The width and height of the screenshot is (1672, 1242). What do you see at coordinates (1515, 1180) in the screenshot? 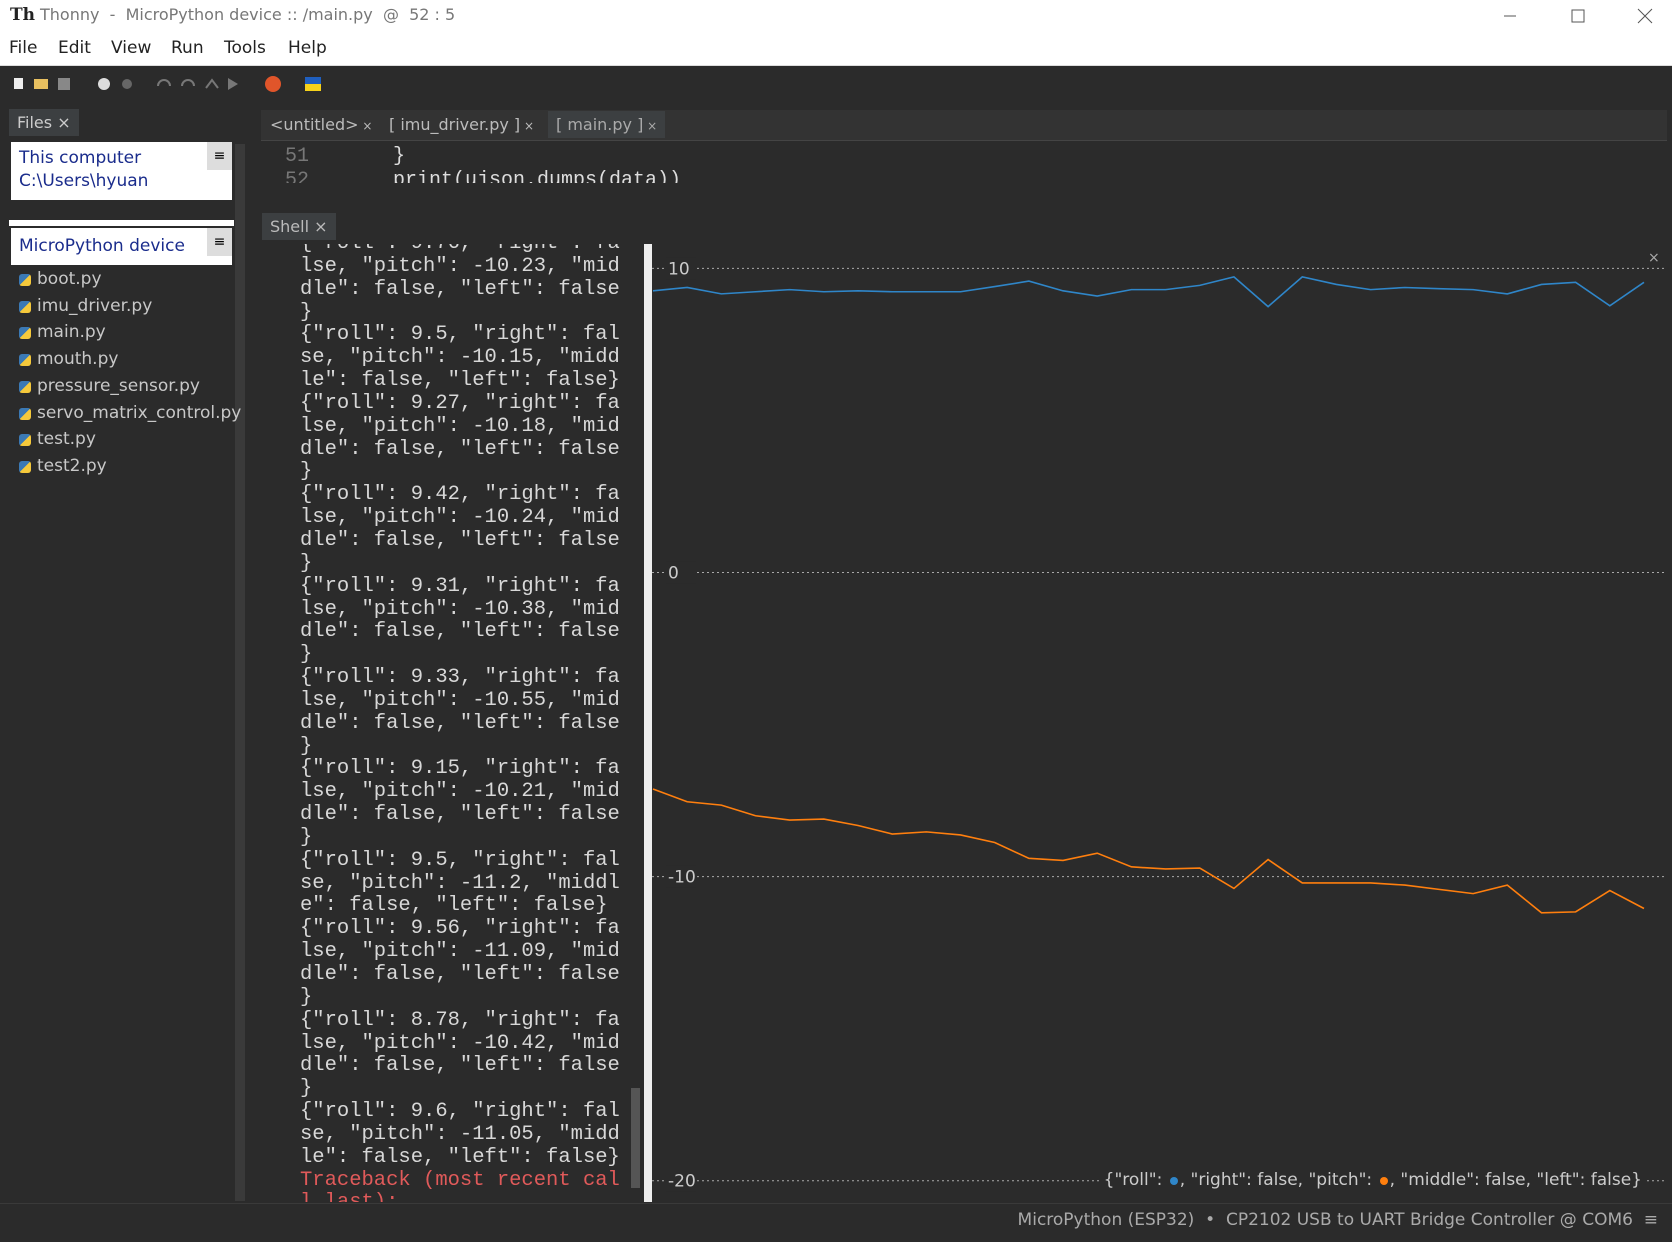
I see `legend-text: , "middle": false, "left": false}` at bounding box center [1515, 1180].